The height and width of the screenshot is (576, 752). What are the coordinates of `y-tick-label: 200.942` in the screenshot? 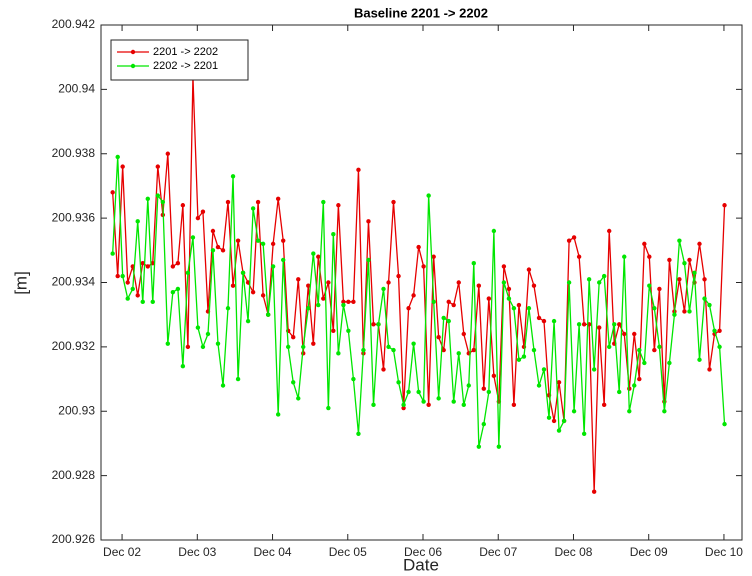 It's located at (74, 24).